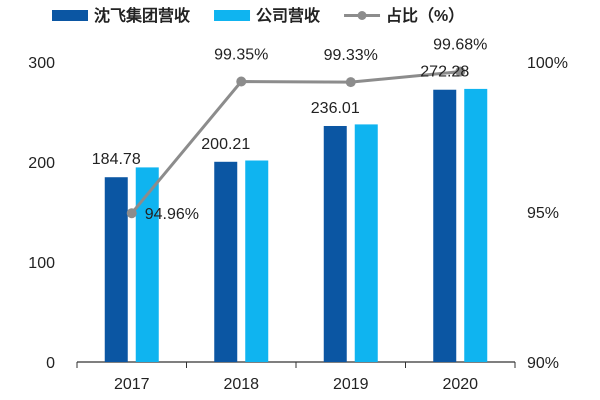 The width and height of the screenshot is (600, 400). Describe the element at coordinates (41, 213) in the screenshot. I see `left-y-axis: 0 100 200 300` at that location.